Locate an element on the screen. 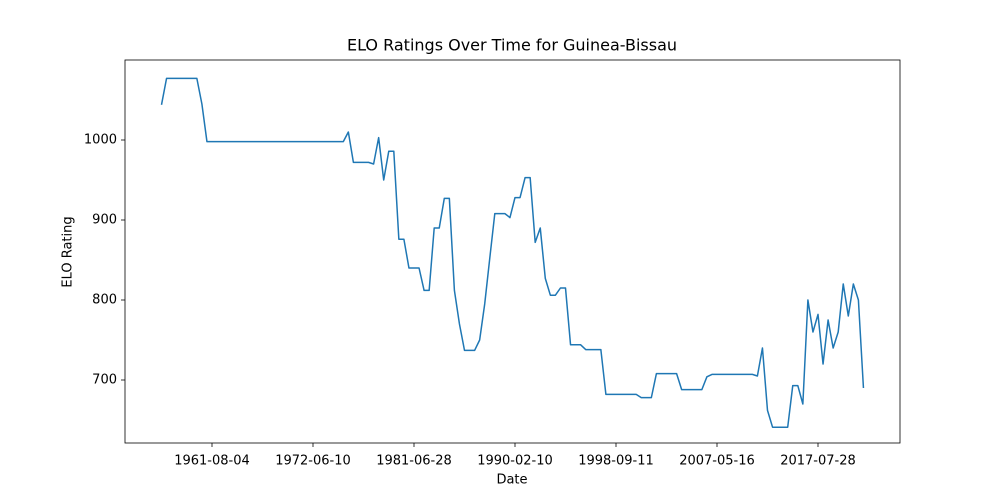 This screenshot has width=1000, height=500. x-tick-label: 1998-09-11 is located at coordinates (616, 461).